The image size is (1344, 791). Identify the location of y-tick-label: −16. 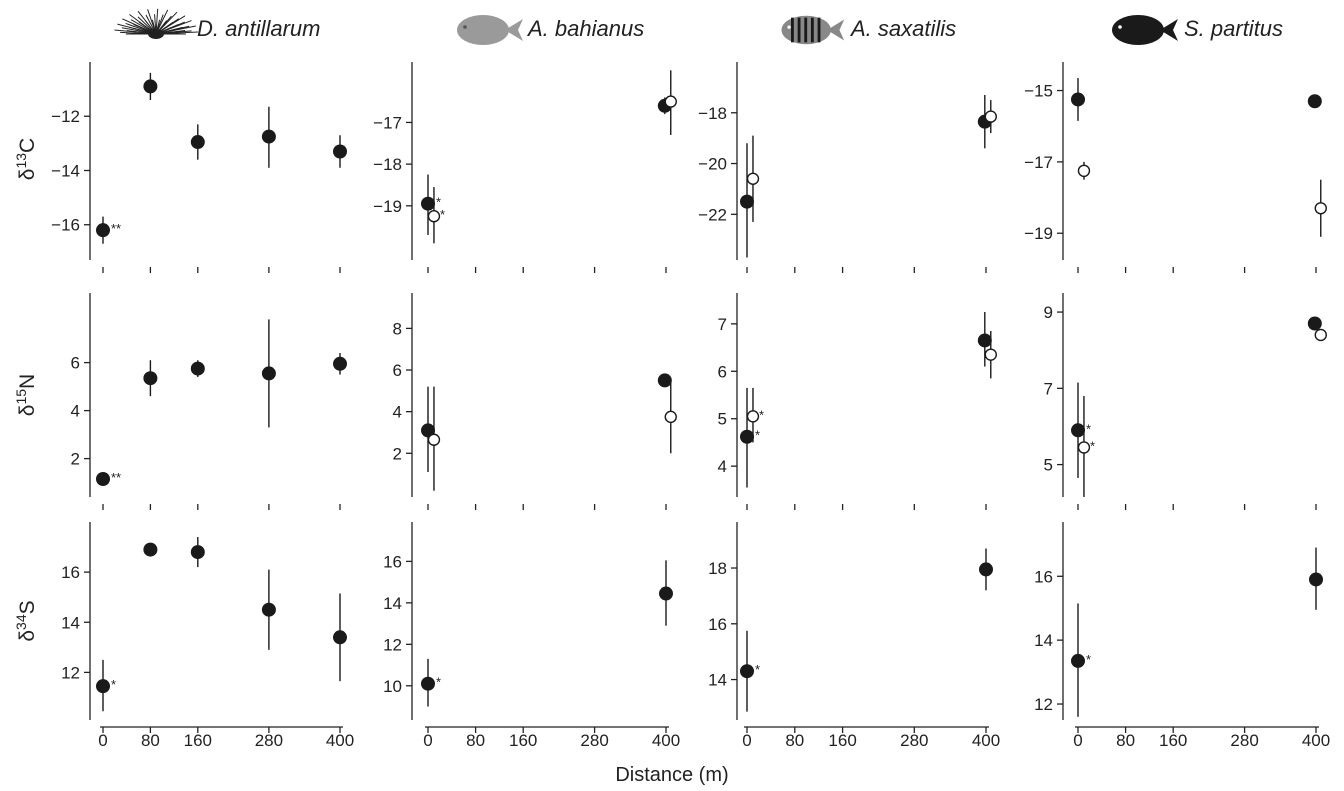
(65, 225).